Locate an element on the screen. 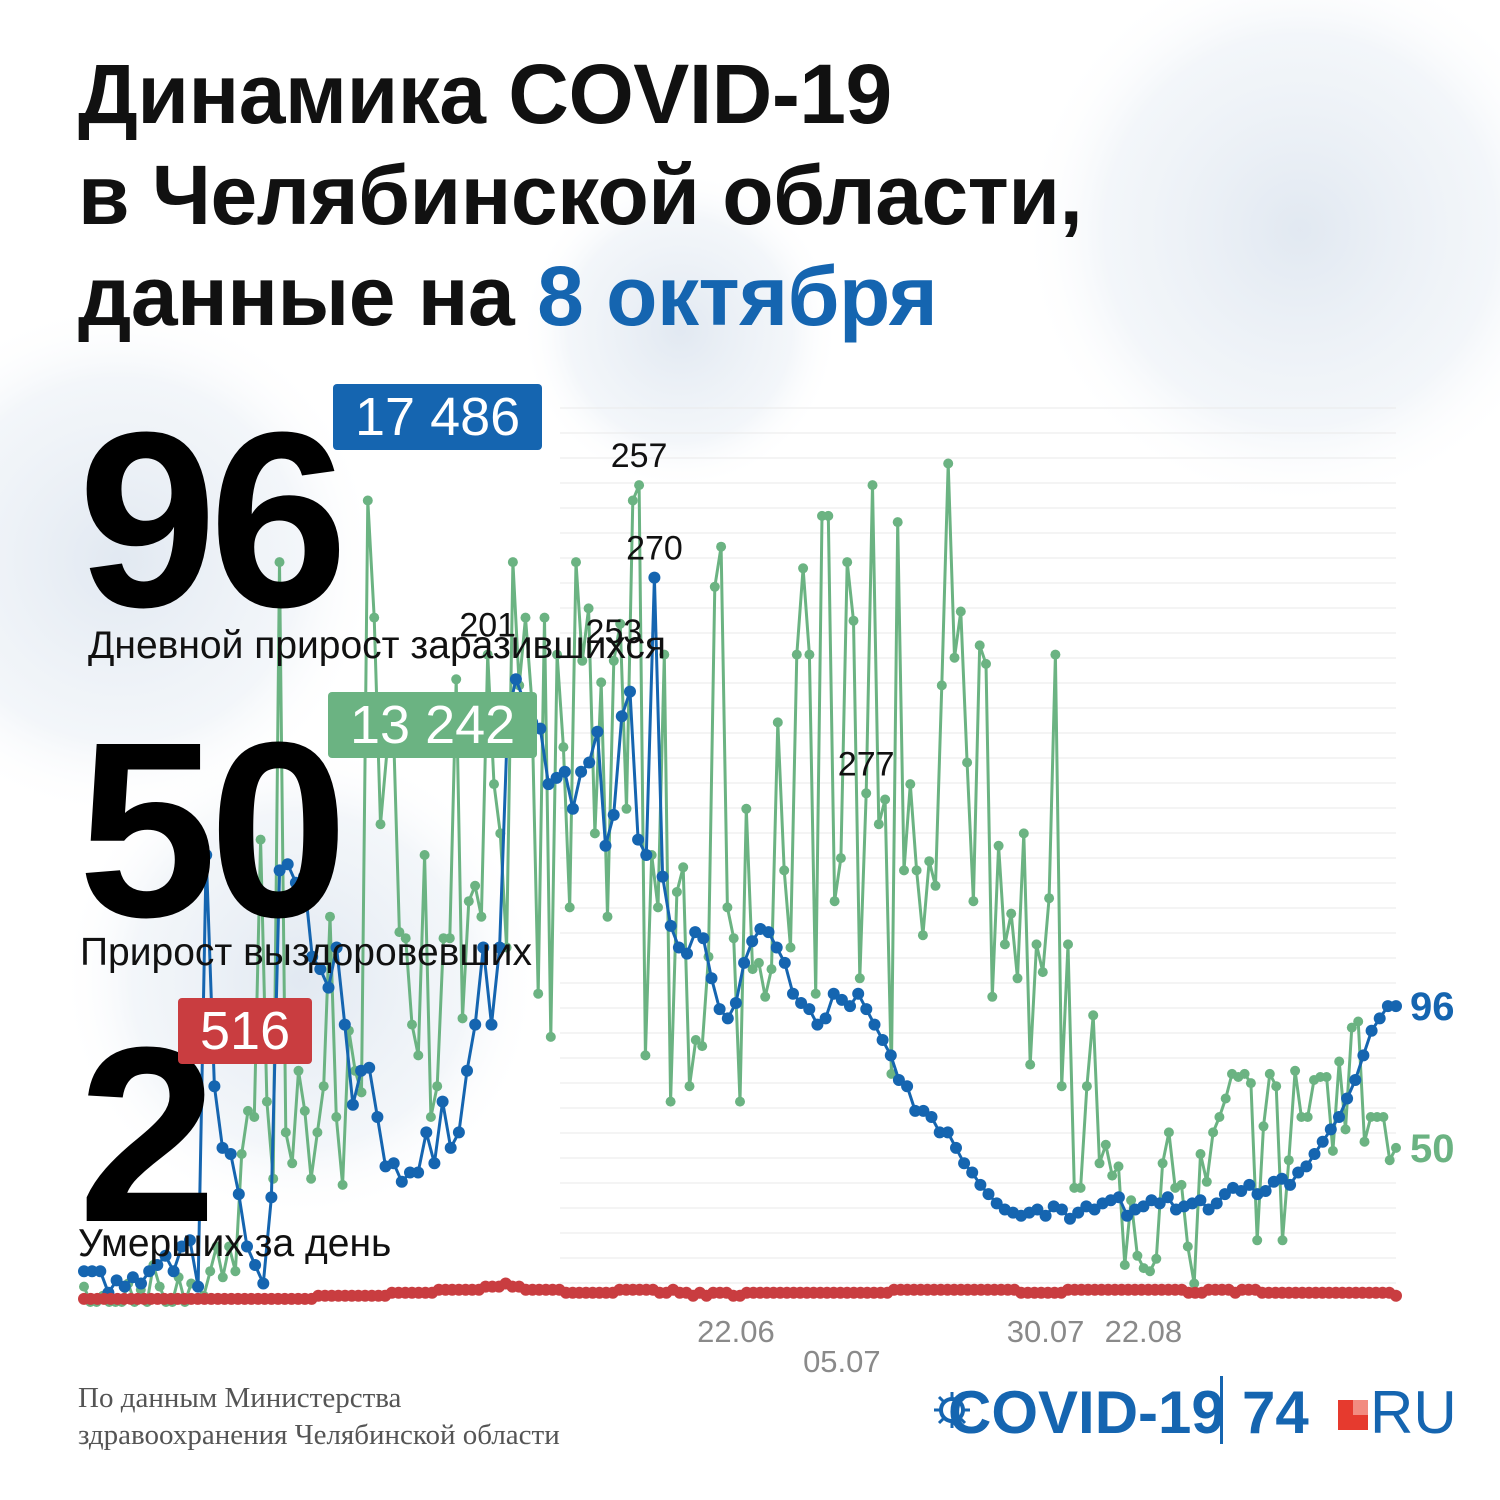 The image size is (1500, 1500). deaths-series is located at coordinates (740, 1291).